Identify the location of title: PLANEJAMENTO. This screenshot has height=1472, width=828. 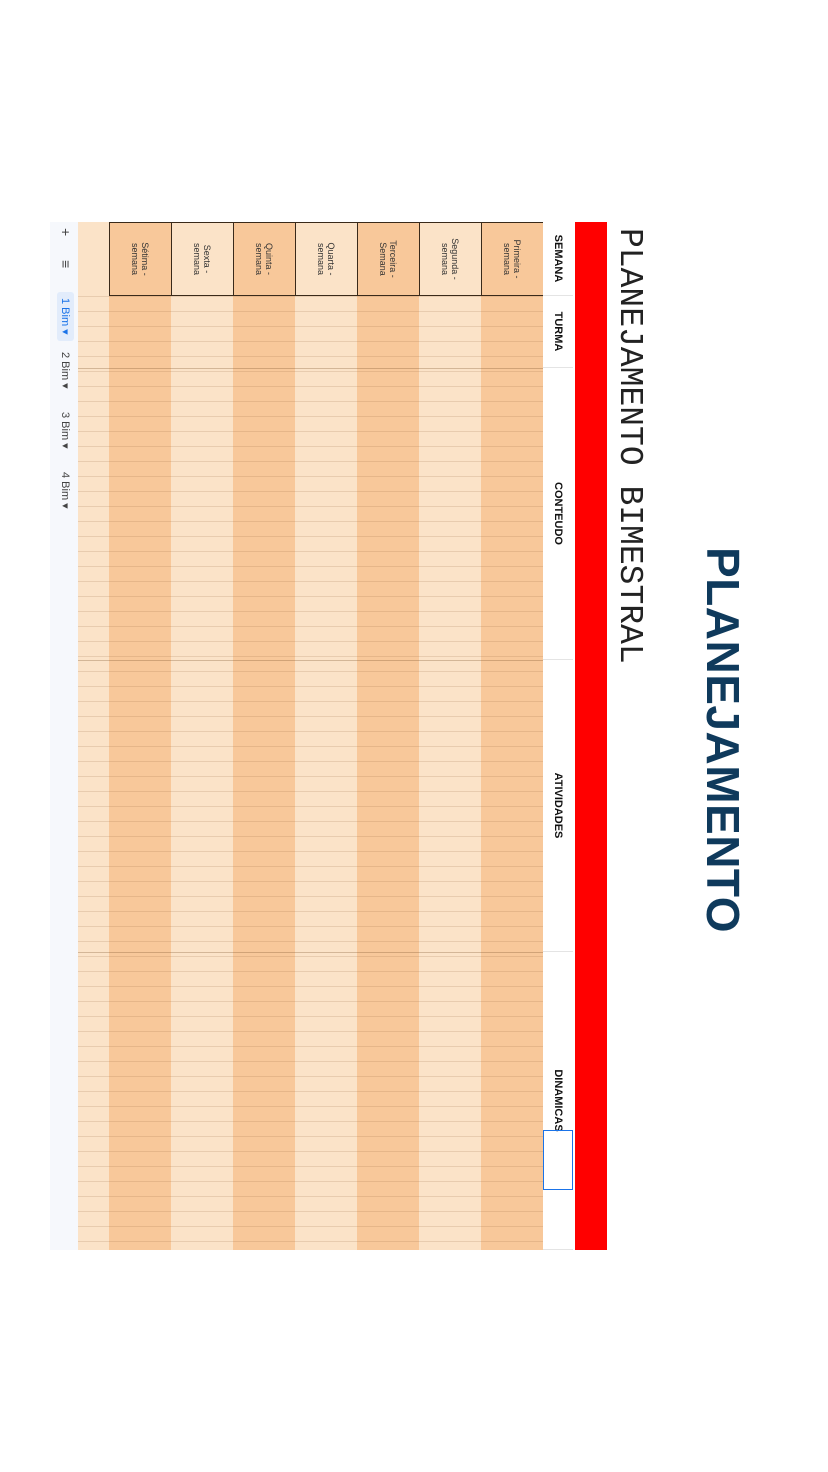
(723, 740).